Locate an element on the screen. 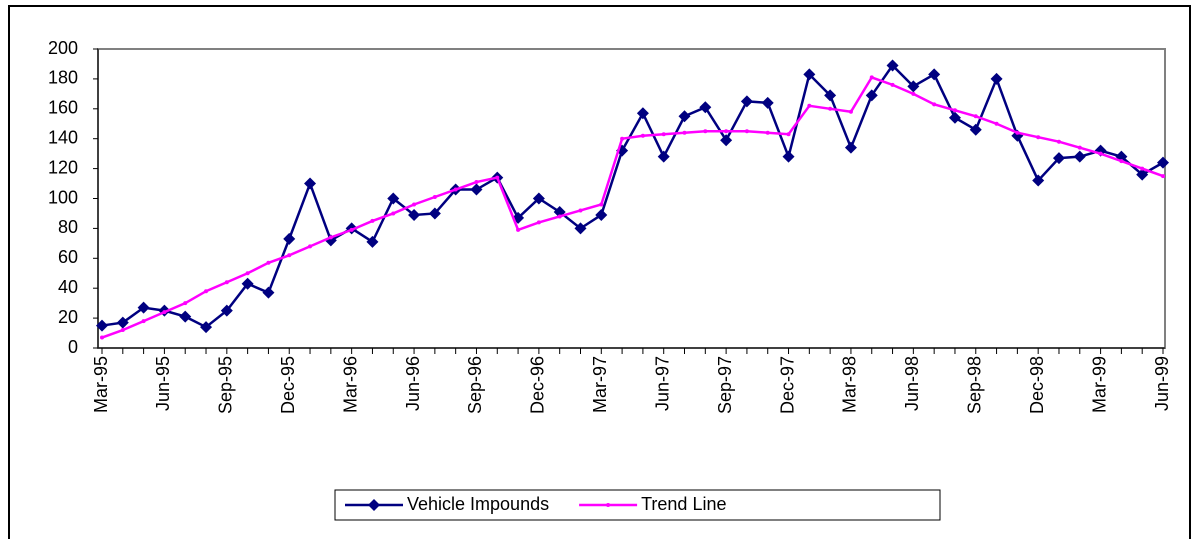 The height and width of the screenshot is (544, 1198). y-tick-label: 40 is located at coordinates (68, 287).